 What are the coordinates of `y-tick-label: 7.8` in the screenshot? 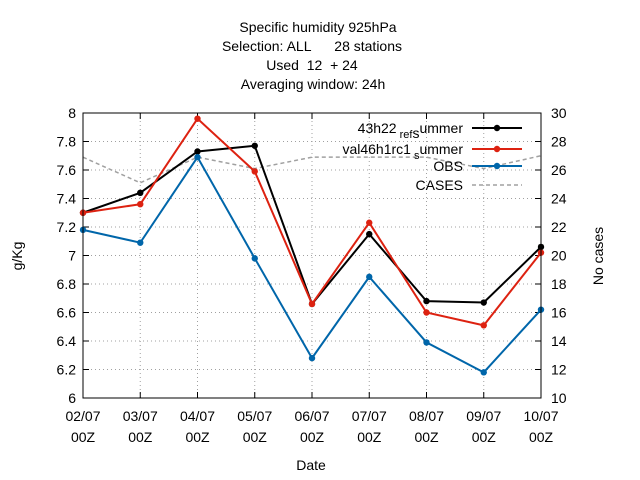 It's located at (67, 142).